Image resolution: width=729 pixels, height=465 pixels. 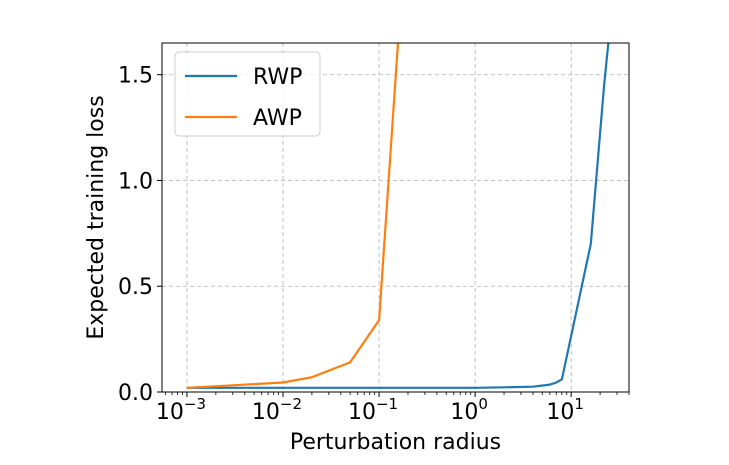 I want to click on y-tick-label: 0.0, so click(x=135, y=393).